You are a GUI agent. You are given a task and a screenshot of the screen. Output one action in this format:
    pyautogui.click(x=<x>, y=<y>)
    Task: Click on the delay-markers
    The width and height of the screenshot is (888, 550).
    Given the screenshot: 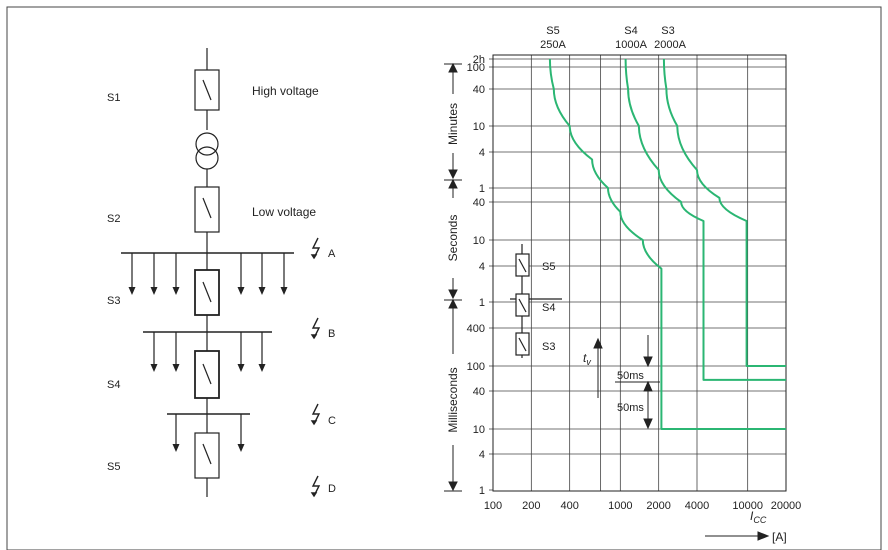 What is the action you would take?
    pyautogui.click(x=637, y=382)
    